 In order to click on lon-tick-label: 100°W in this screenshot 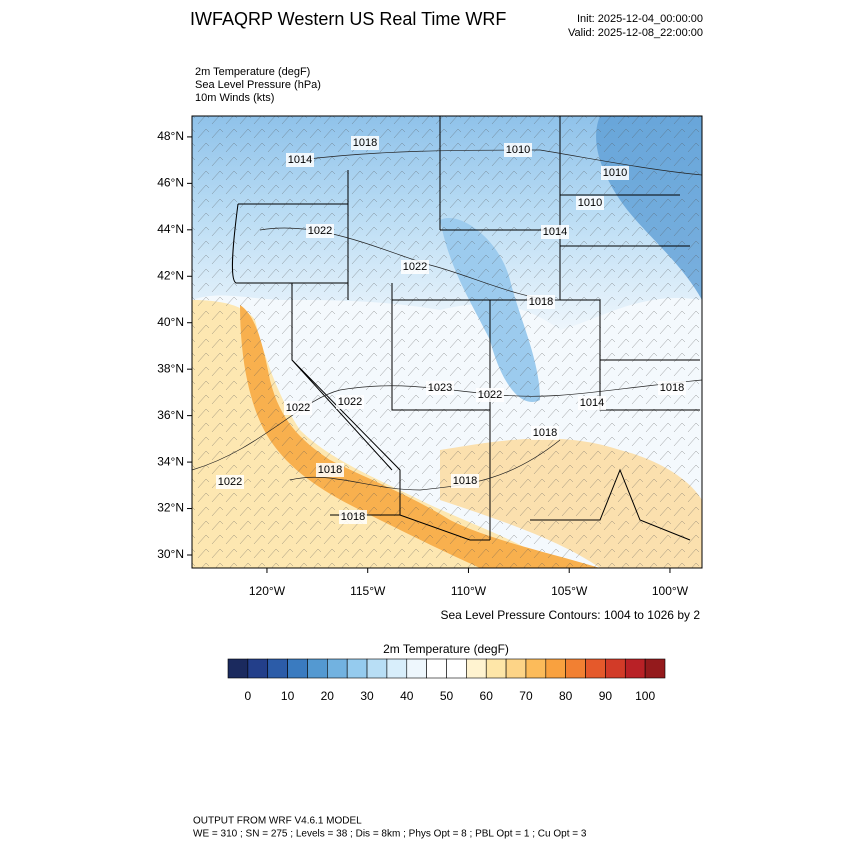, I will do `click(670, 591)`.